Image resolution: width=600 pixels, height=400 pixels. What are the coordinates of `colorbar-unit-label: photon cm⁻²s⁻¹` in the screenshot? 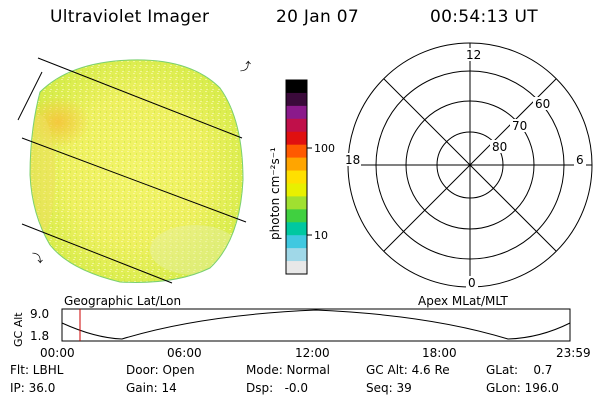 It's located at (275, 193).